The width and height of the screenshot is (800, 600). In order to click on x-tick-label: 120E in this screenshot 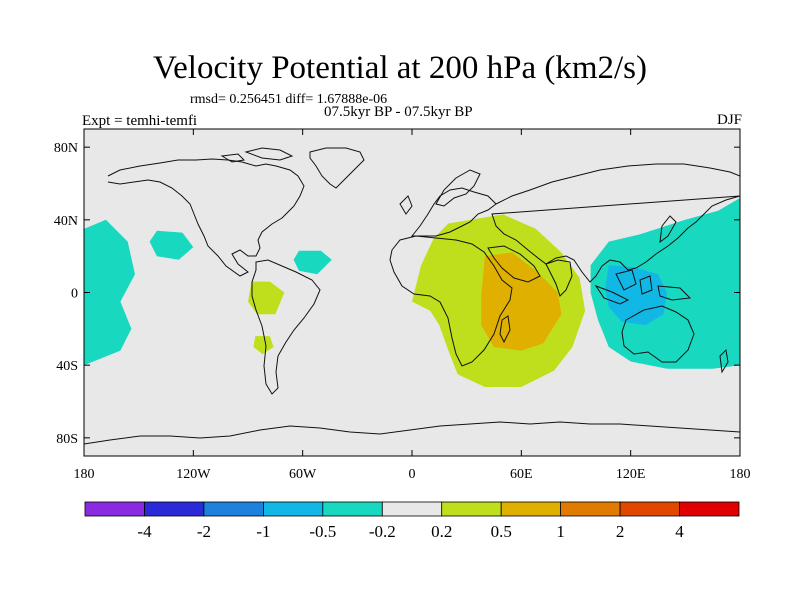, I will do `click(631, 474)`.